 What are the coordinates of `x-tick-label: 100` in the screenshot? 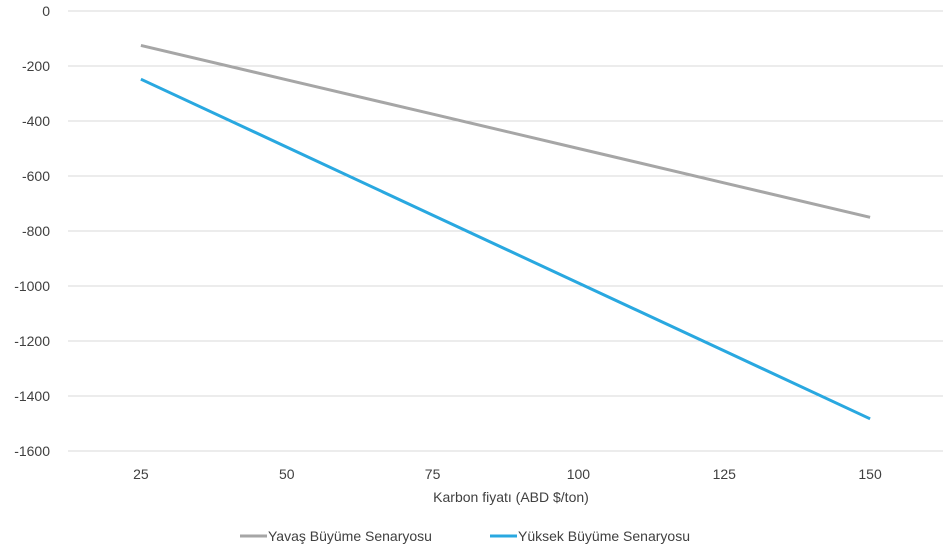 It's located at (579, 474).